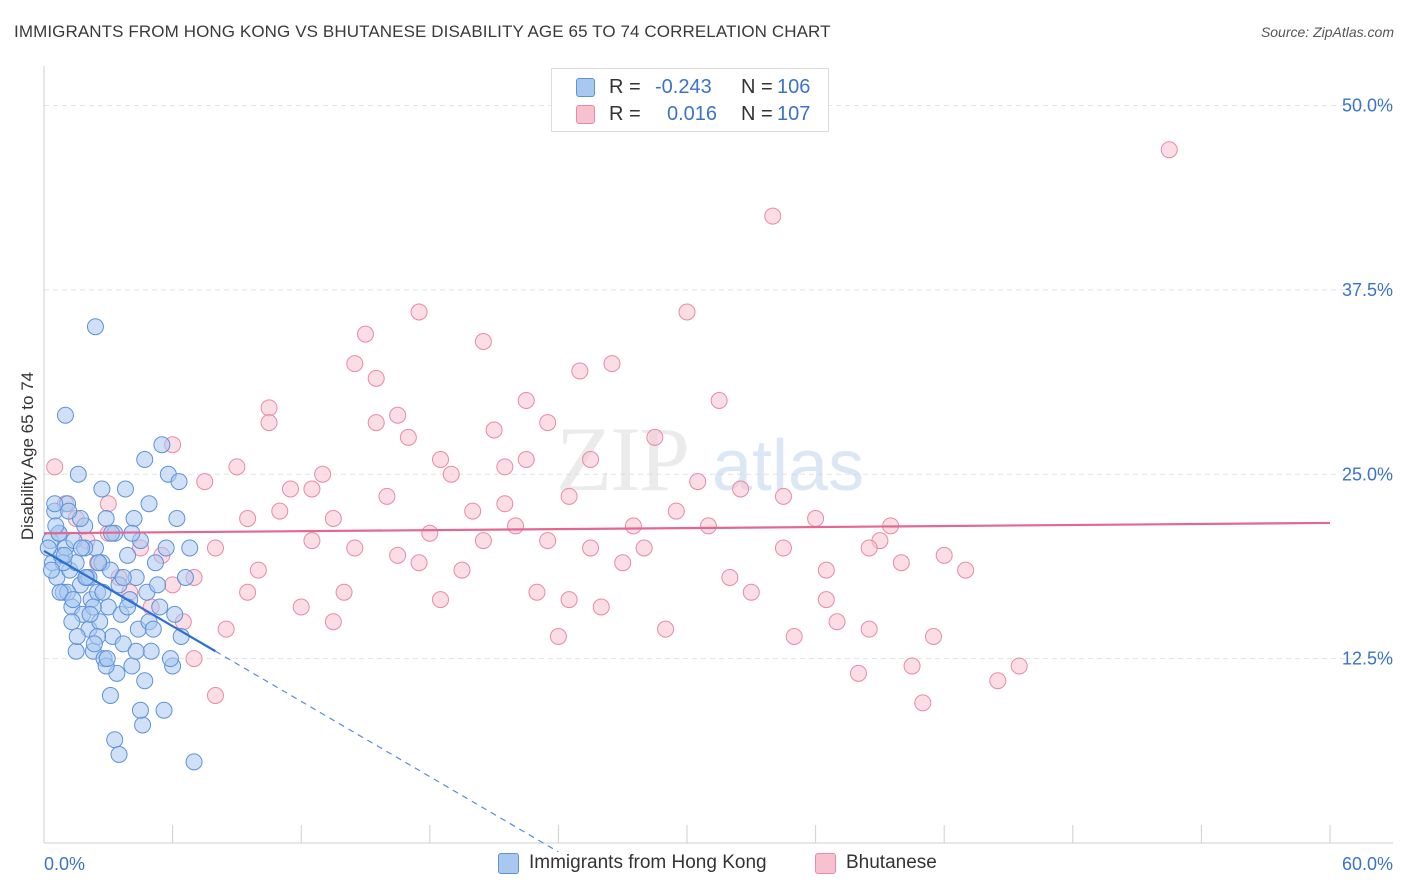 The height and width of the screenshot is (892, 1406). Describe the element at coordinates (1327, 32) in the screenshot. I see `source-label: Source: ZipAtlas.com` at that location.